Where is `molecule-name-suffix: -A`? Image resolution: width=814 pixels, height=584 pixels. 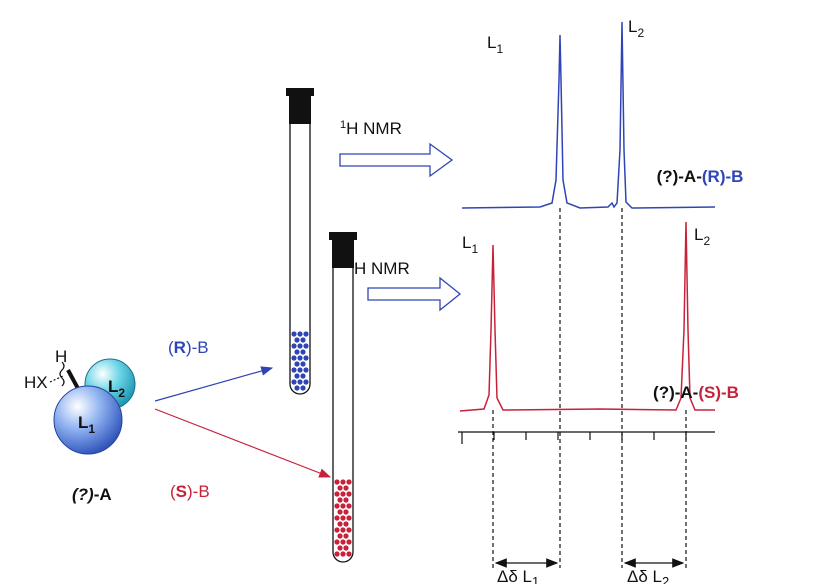 molecule-name-suffix: -A is located at coordinates (103, 494).